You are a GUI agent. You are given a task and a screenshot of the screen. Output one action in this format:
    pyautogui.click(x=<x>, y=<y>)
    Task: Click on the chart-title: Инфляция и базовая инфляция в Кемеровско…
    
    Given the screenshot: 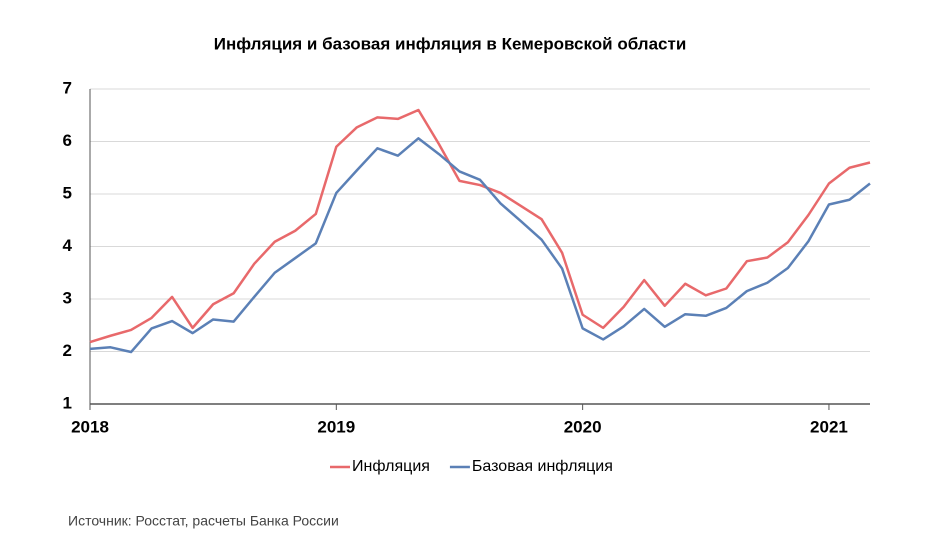 What is the action you would take?
    pyautogui.click(x=450, y=43)
    